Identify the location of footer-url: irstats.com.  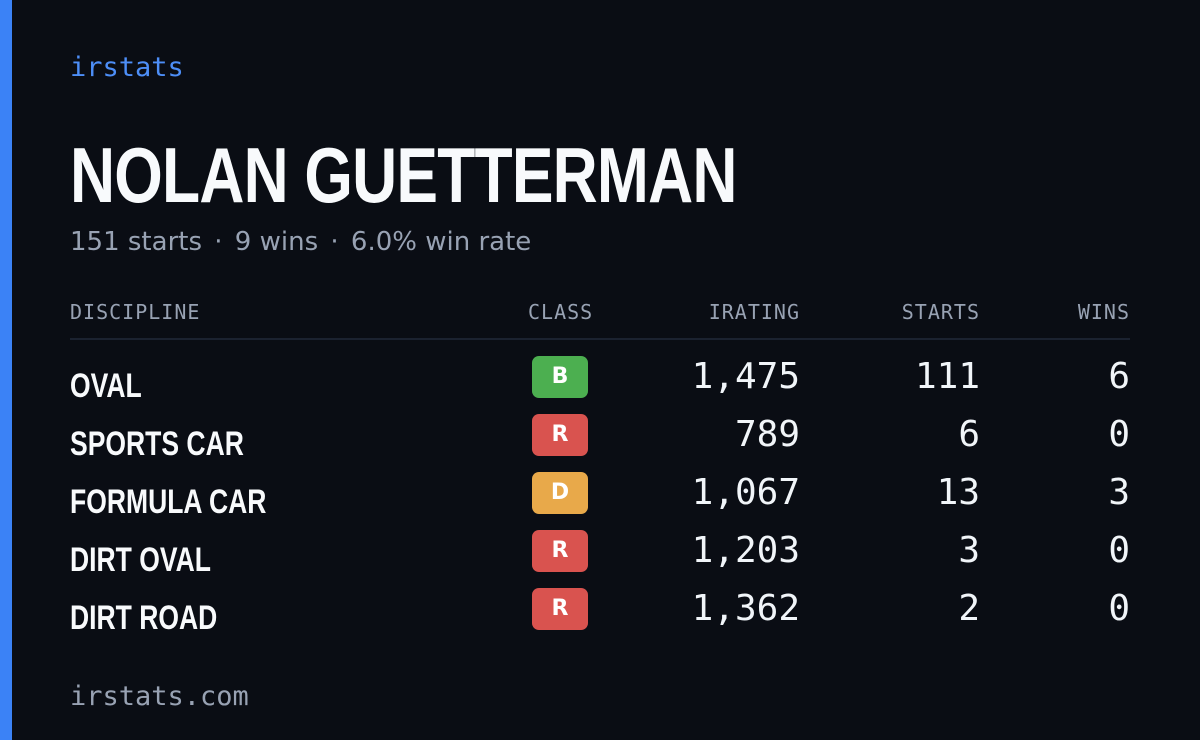
(159, 696).